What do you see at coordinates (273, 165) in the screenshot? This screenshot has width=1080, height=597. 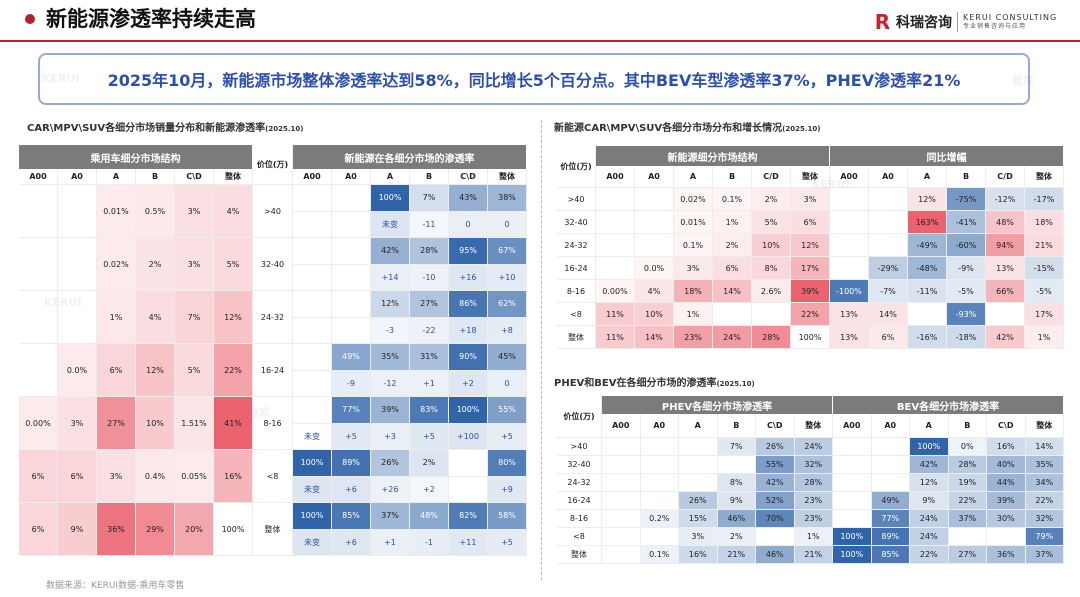 I see `header-price-range: 价位(万)` at bounding box center [273, 165].